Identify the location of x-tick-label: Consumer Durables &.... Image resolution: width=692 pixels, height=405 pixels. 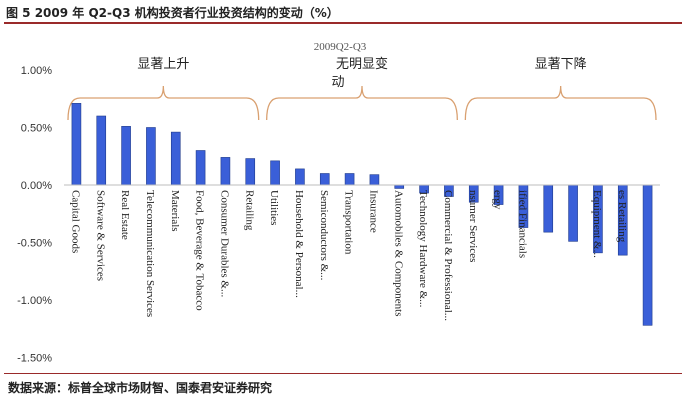
(224, 243).